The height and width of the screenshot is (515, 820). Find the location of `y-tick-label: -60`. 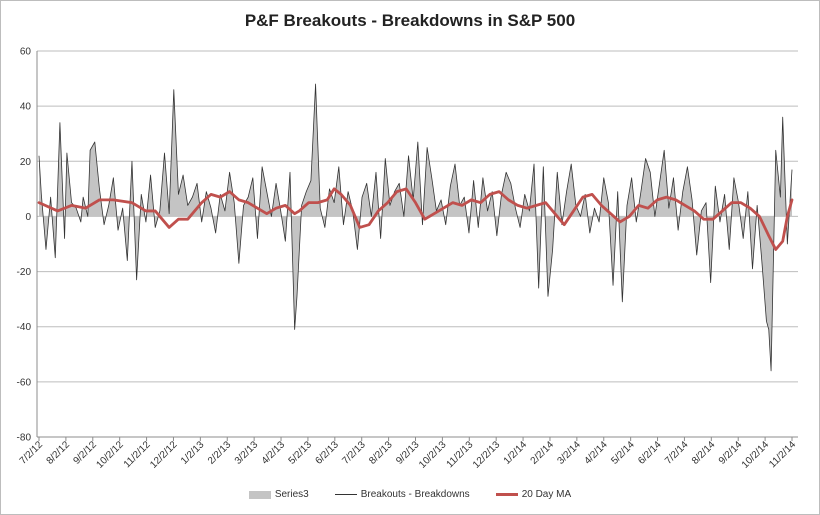

y-tick-label: -60 is located at coordinates (24, 382).